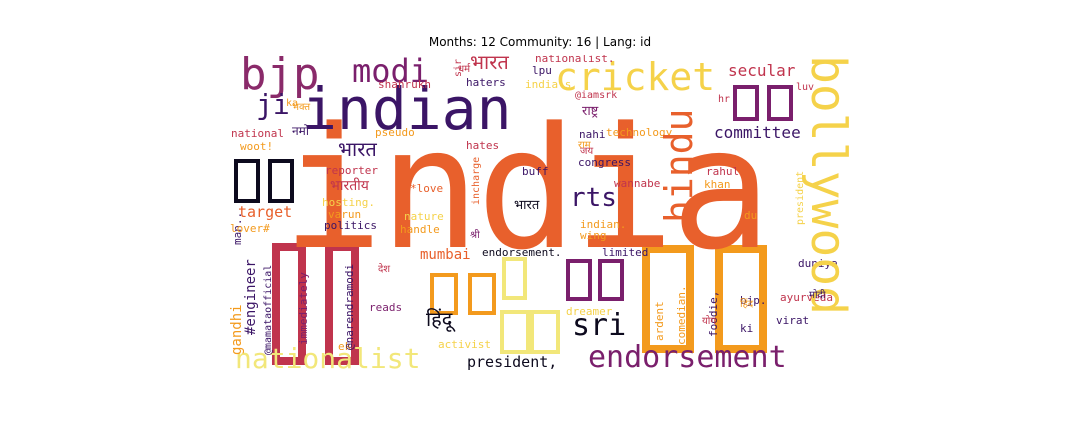  I want to click on word-virat: virat, so click(793, 320).